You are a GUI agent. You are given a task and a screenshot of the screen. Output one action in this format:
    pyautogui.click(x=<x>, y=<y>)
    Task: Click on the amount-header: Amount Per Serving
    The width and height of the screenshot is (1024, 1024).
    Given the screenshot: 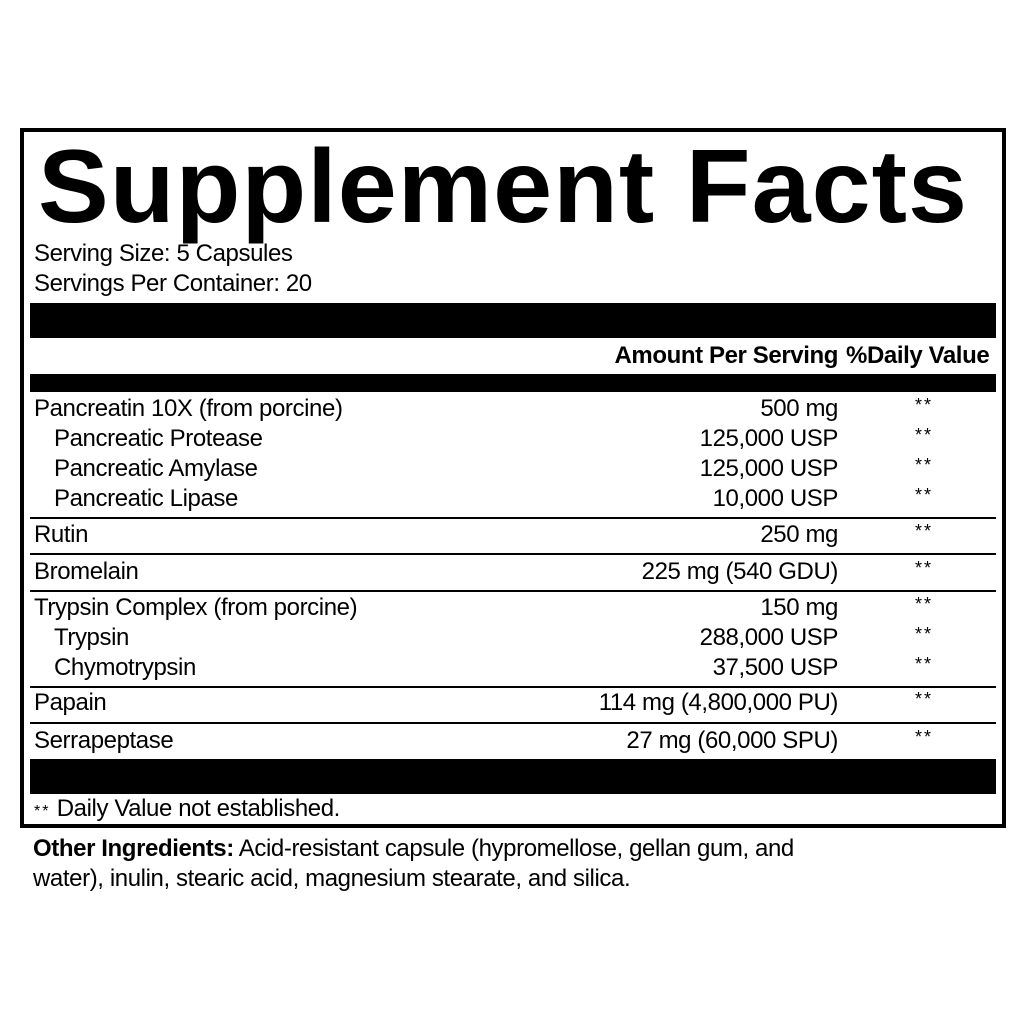 What is the action you would take?
    pyautogui.click(x=726, y=355)
    